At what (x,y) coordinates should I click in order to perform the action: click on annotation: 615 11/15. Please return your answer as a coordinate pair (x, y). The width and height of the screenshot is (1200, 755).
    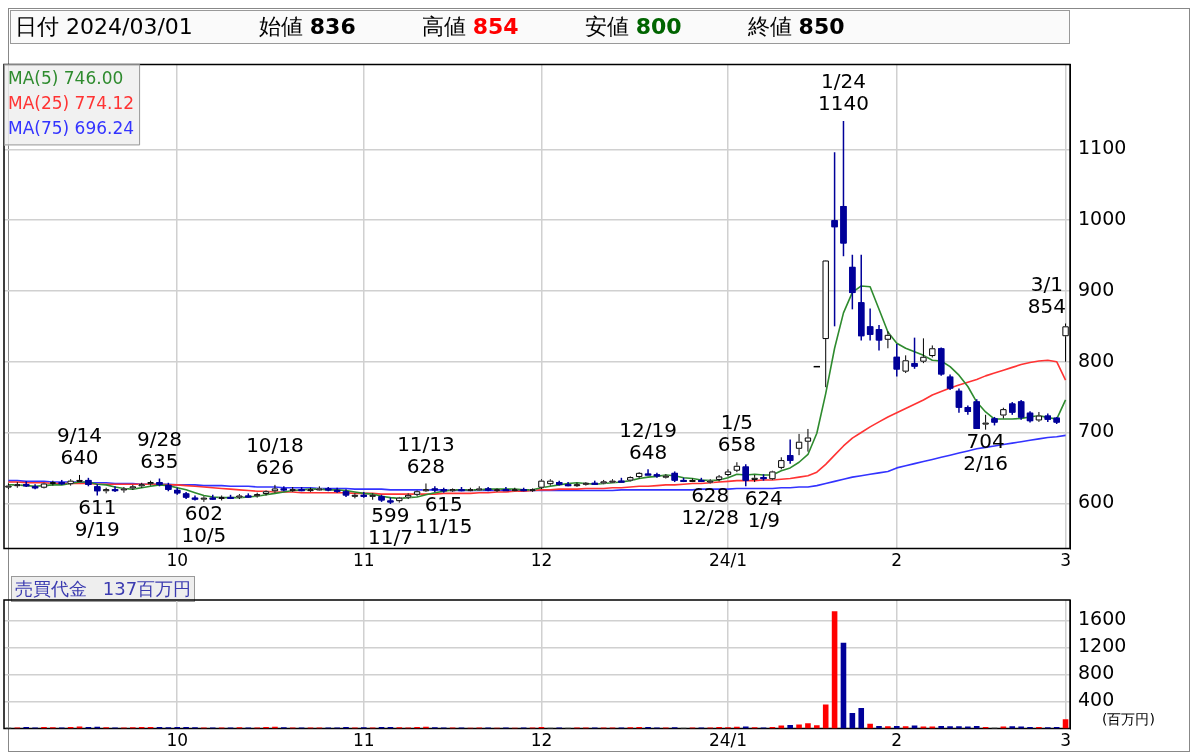
    Looking at the image, I should click on (443, 514).